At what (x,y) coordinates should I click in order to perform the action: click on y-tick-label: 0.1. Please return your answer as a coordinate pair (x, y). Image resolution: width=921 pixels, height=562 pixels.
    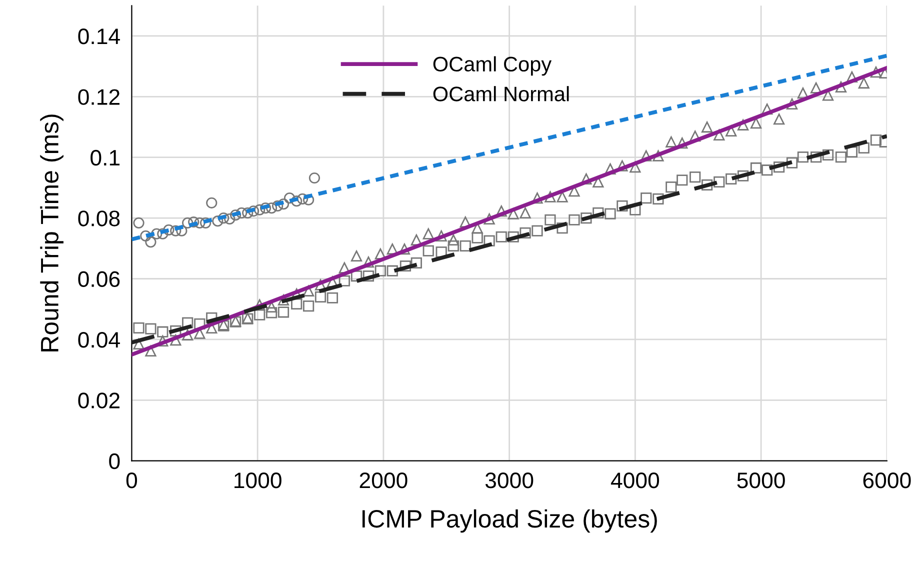
    Looking at the image, I should click on (105, 158).